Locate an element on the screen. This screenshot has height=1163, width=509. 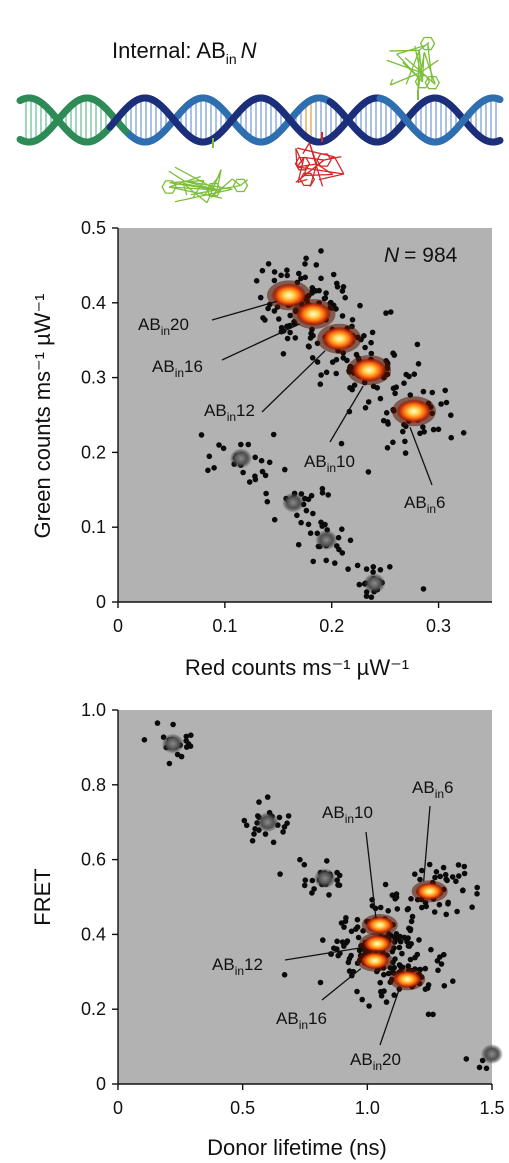
dye-molecules is located at coordinates (301, 120).